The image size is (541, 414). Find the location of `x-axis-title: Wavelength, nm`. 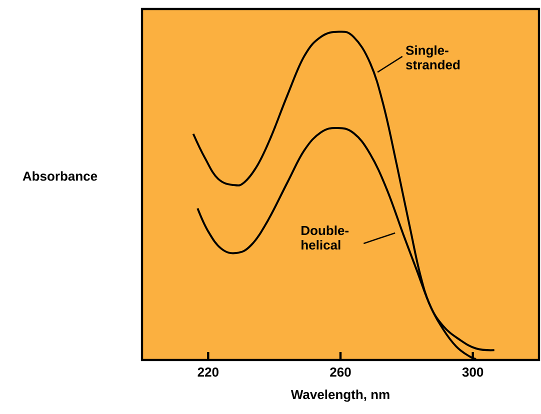

x-axis-title: Wavelength, nm is located at coordinates (340, 396).